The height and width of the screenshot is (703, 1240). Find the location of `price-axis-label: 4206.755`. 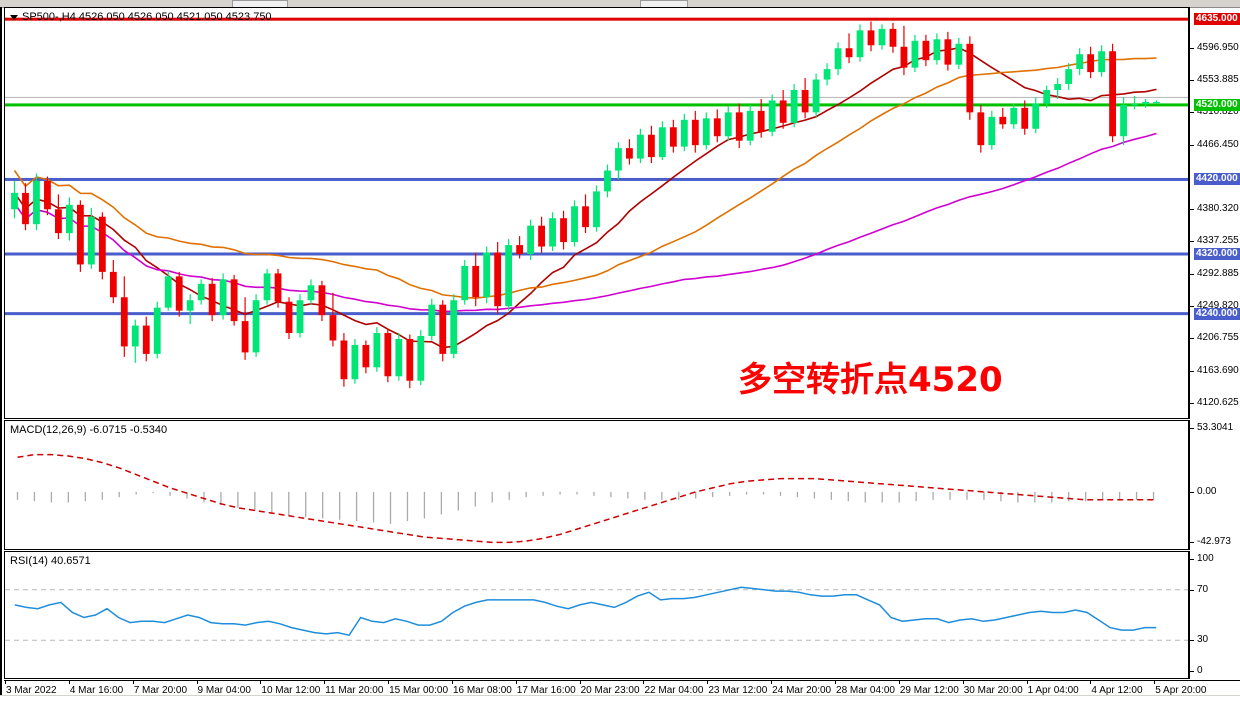

price-axis-label: 4206.755 is located at coordinates (1218, 338).